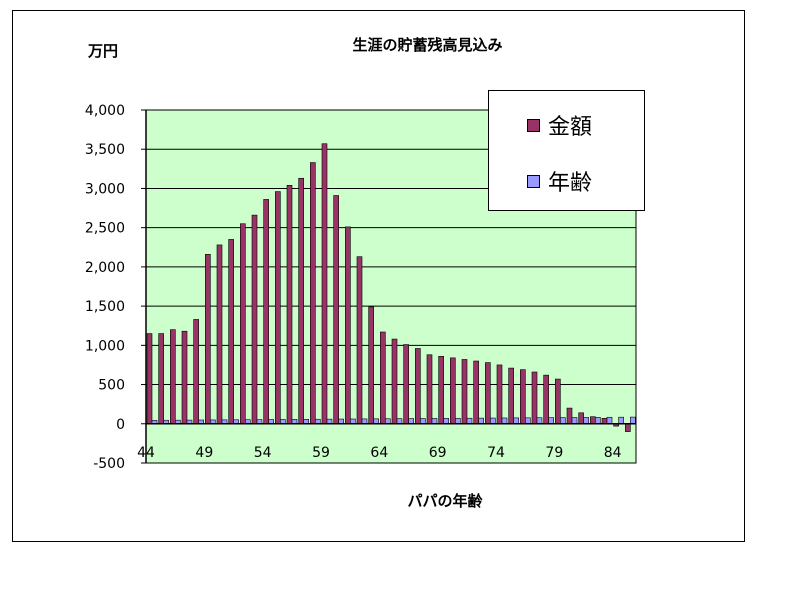  What do you see at coordinates (105, 307) in the screenshot?
I see `y-tick-label: 1,500` at bounding box center [105, 307].